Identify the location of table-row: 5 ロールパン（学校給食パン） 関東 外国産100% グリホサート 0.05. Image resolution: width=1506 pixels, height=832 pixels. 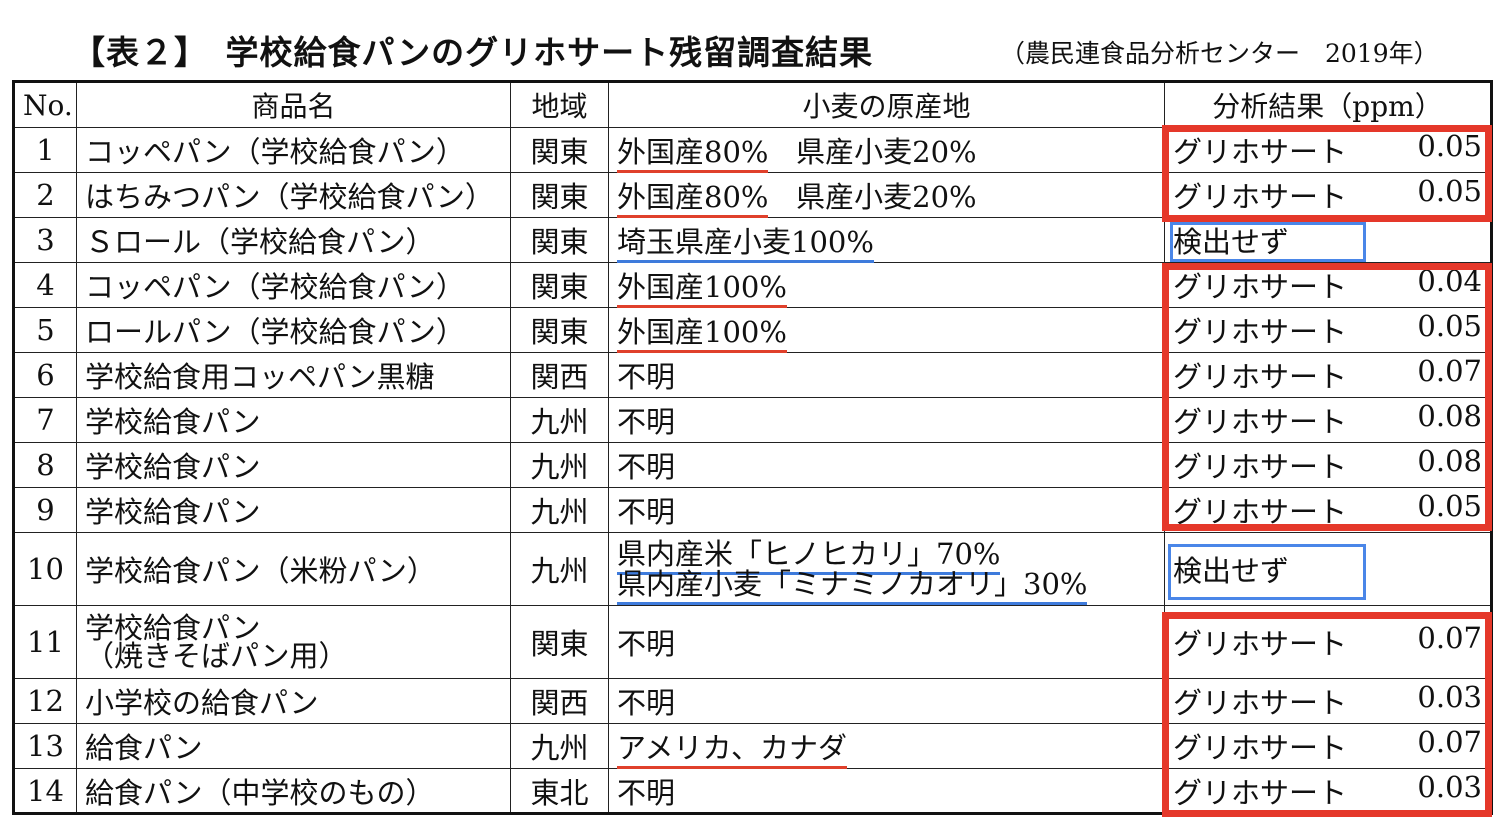
(752, 330).